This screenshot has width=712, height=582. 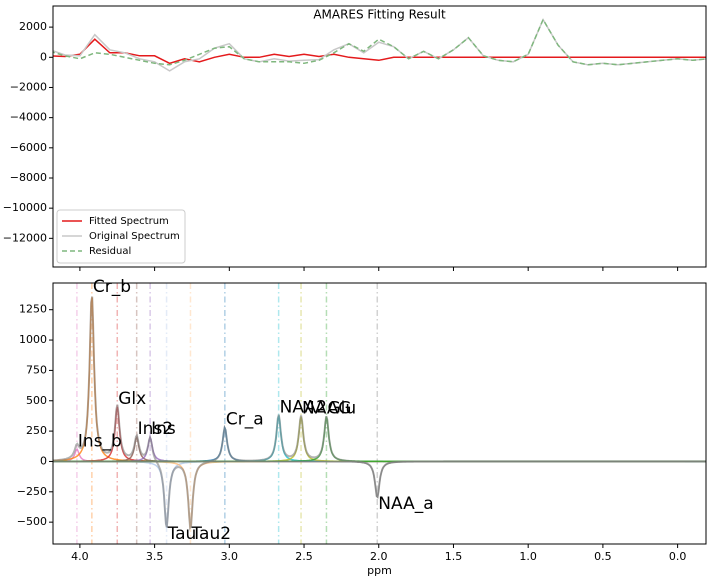 What do you see at coordinates (155, 556) in the screenshot?
I see `x-tick-label: 3.5` at bounding box center [155, 556].